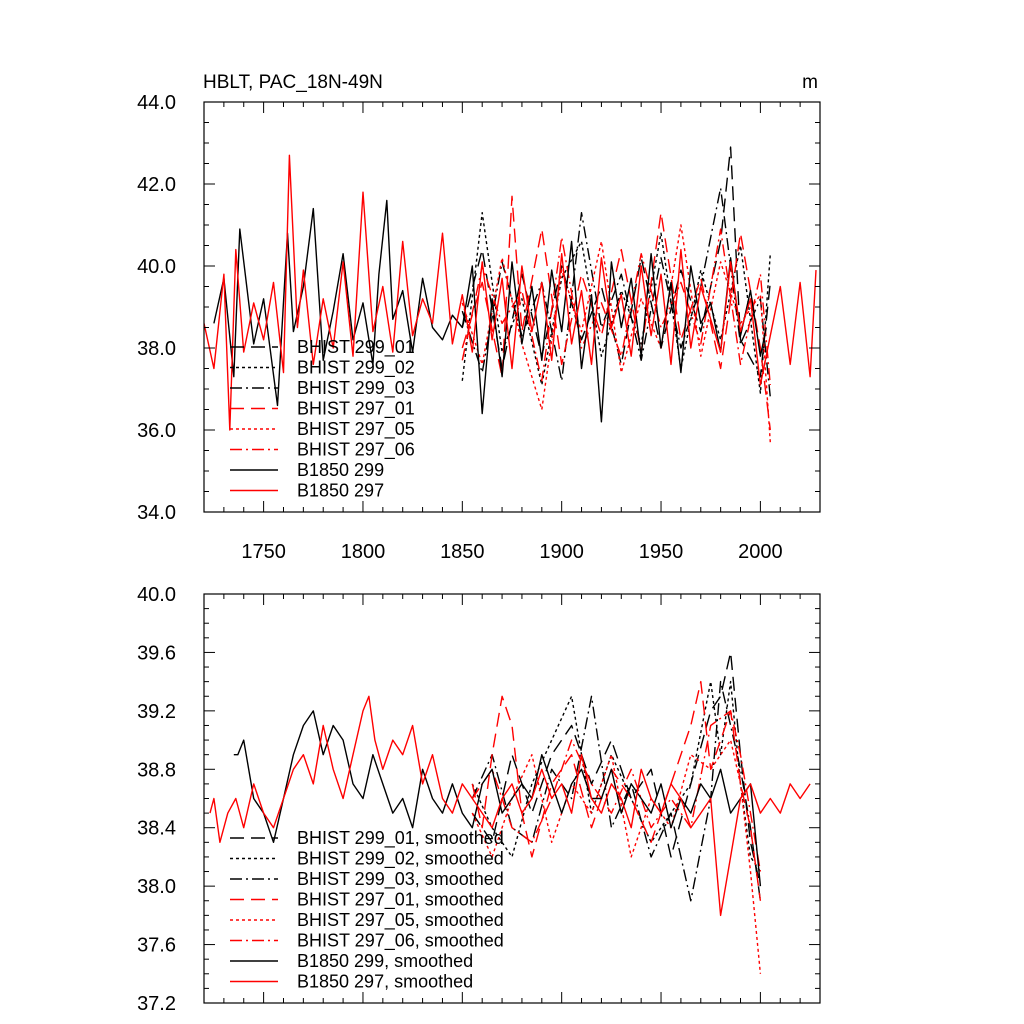 Image resolution: width=1024 pixels, height=1024 pixels. What do you see at coordinates (156, 185) in the screenshot?
I see `y-tick-label: 42.0` at bounding box center [156, 185].